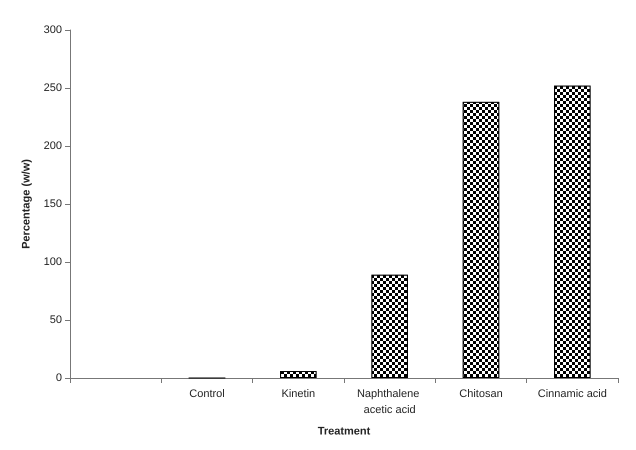 This screenshot has height=450, width=636. Describe the element at coordinates (53, 88) in the screenshot. I see `y-tick-label: 250` at that location.